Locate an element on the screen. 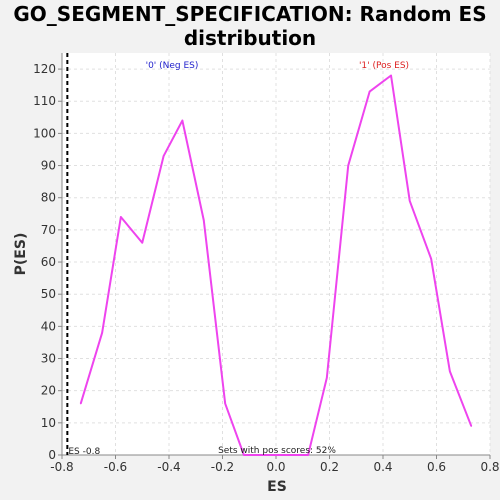 The image size is (500, 500). neg-es-label: '0' (Neg ES) is located at coordinates (172, 66).